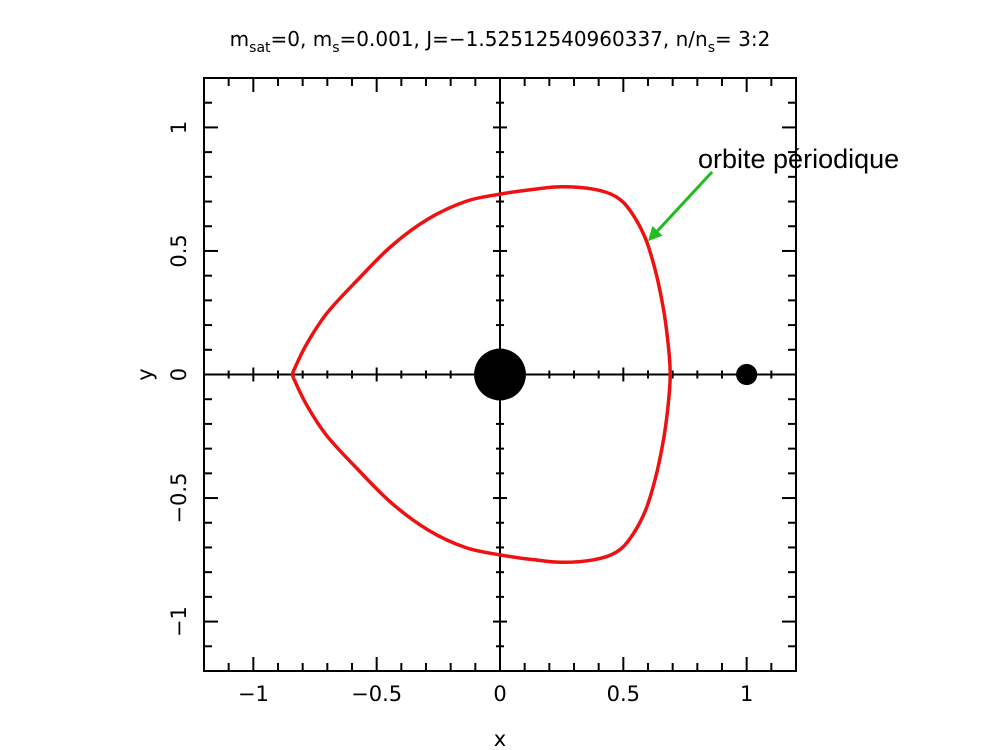  What do you see at coordinates (376, 694) in the screenshot?
I see `x-tick-label: −0.5` at bounding box center [376, 694].